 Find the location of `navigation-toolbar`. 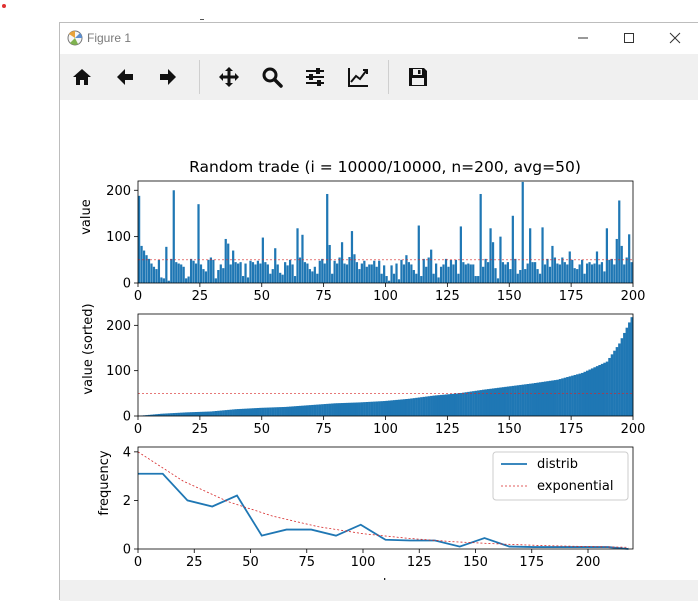

navigation-toolbar is located at coordinates (379, 77).